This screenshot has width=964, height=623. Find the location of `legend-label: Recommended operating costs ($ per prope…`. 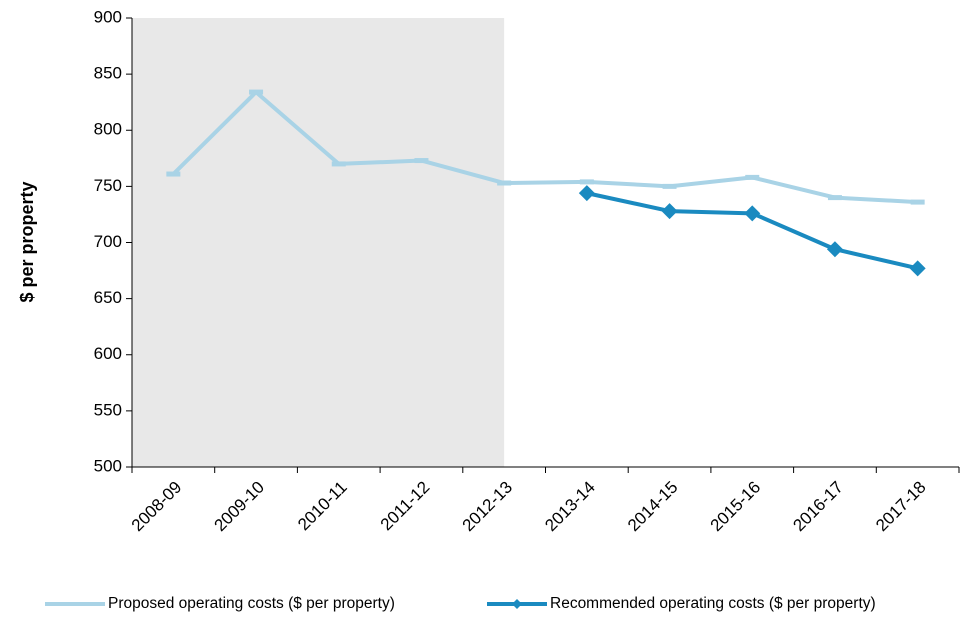

legend-label: Recommended operating costs ($ per prope… is located at coordinates (713, 603).